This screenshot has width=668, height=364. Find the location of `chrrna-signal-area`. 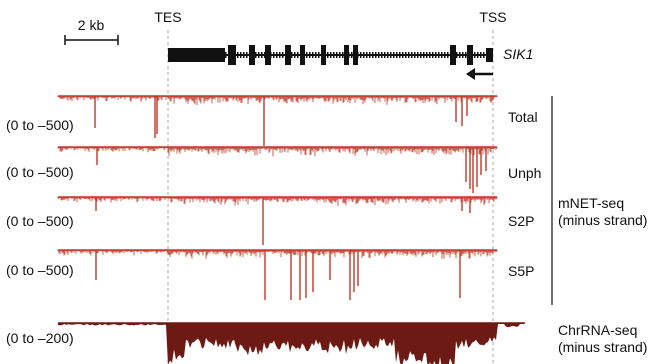

chrrna-signal-area is located at coordinates (291, 343).